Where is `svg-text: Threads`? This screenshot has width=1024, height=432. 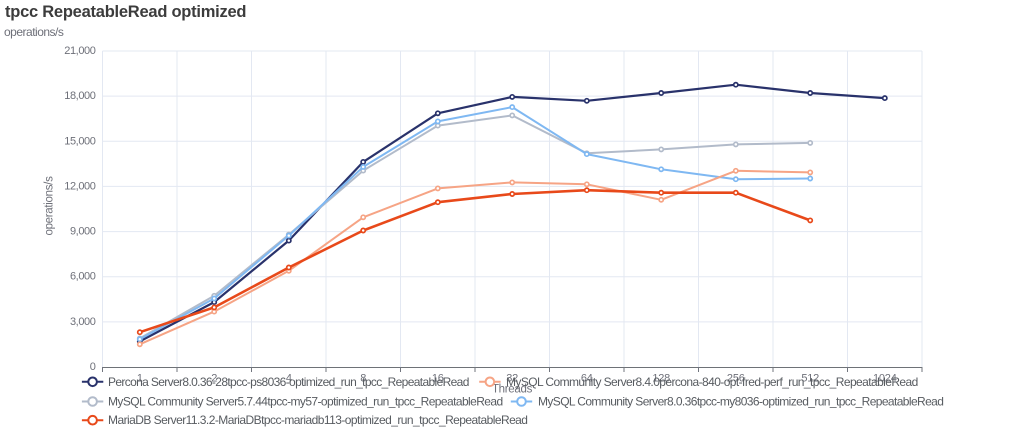
svg-text: Threads is located at coordinates (512, 390).